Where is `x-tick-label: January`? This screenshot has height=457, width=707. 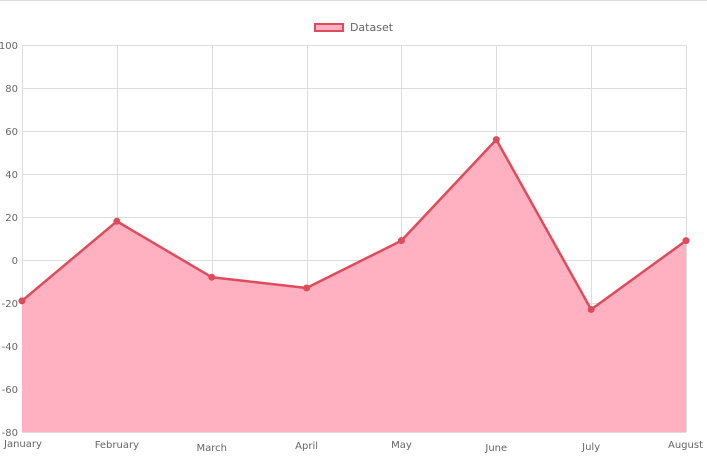
x-tick-label: January is located at coordinates (22, 444).